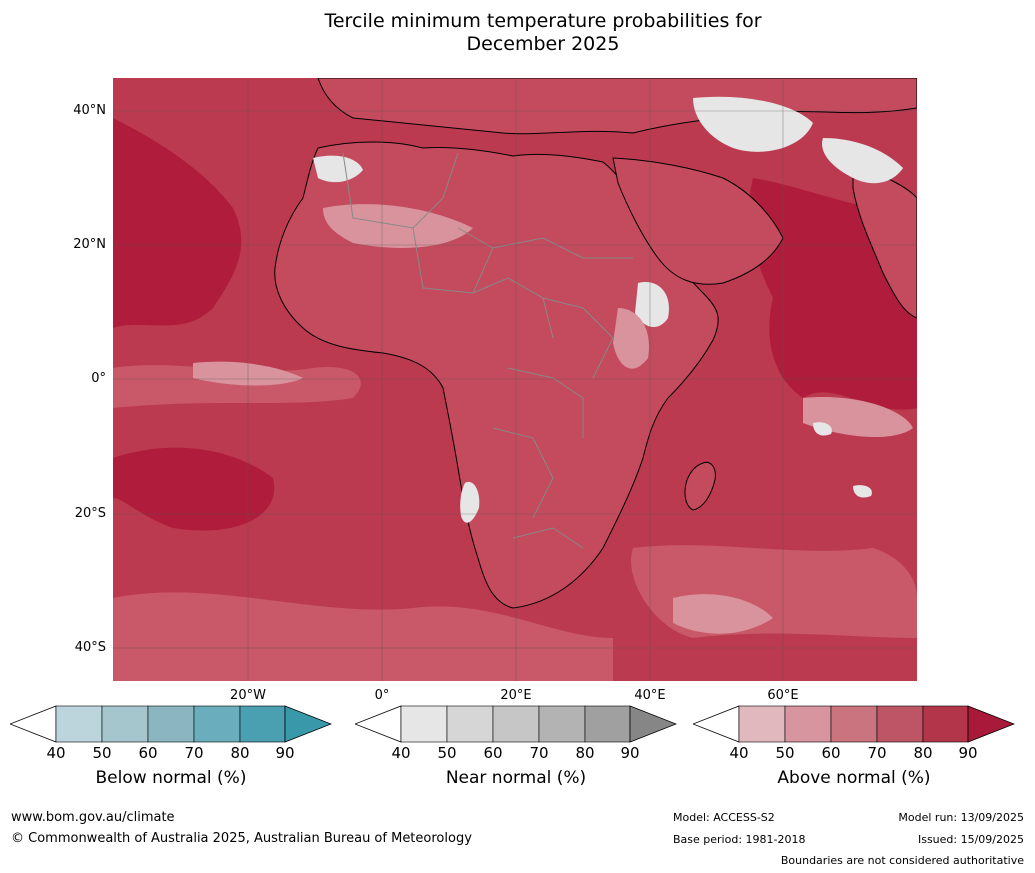 The image size is (1035, 873). Describe the element at coordinates (739, 839) in the screenshot. I see `footer-base-period: Base period: 1981-2018` at that location.